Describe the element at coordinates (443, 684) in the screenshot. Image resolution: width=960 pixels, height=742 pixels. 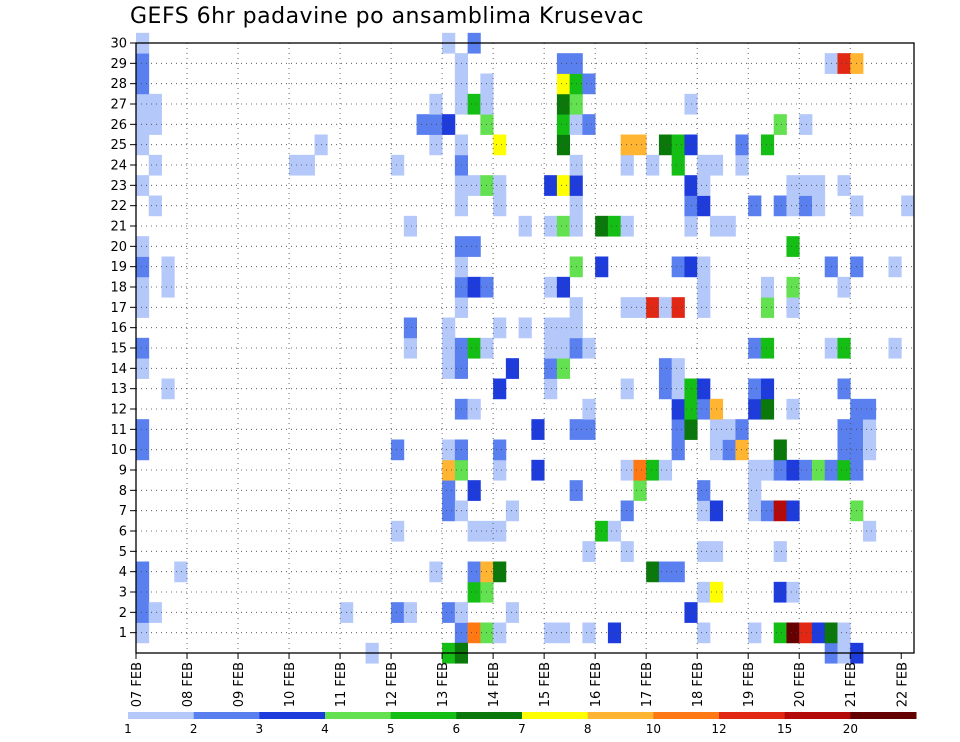
I see `x-tick-label: 13 FEB` at that location.